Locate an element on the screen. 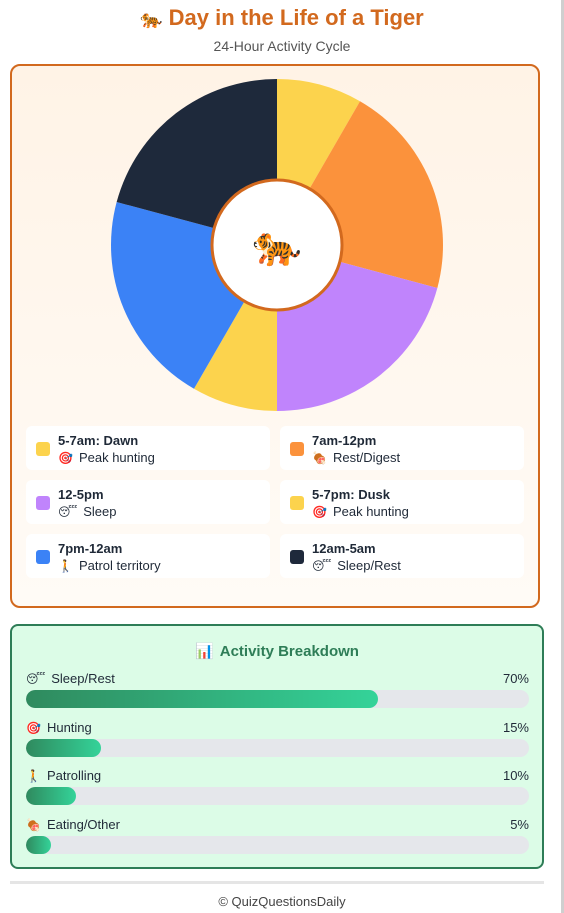 The image size is (564, 913). breakdown-label: 🎯 Hunting is located at coordinates (59, 727).